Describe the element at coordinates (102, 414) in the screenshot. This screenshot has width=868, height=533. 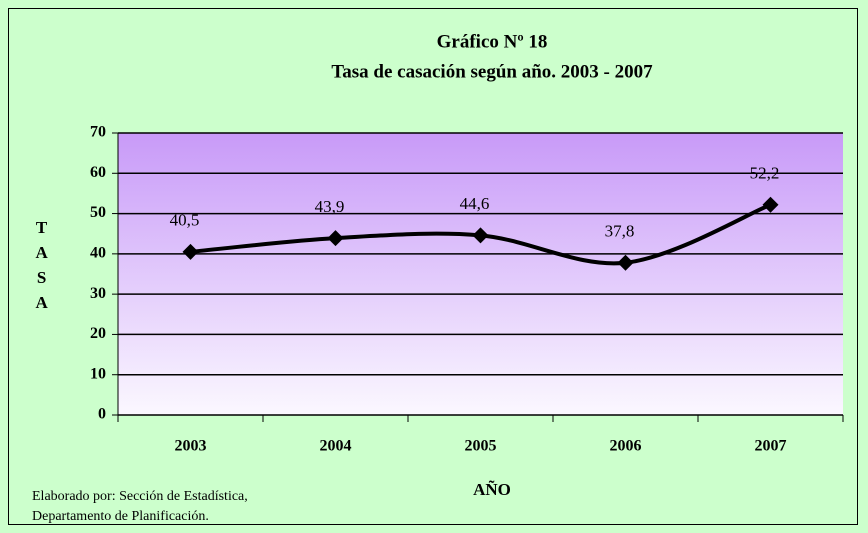
I see `y-tick-label: 0` at that location.